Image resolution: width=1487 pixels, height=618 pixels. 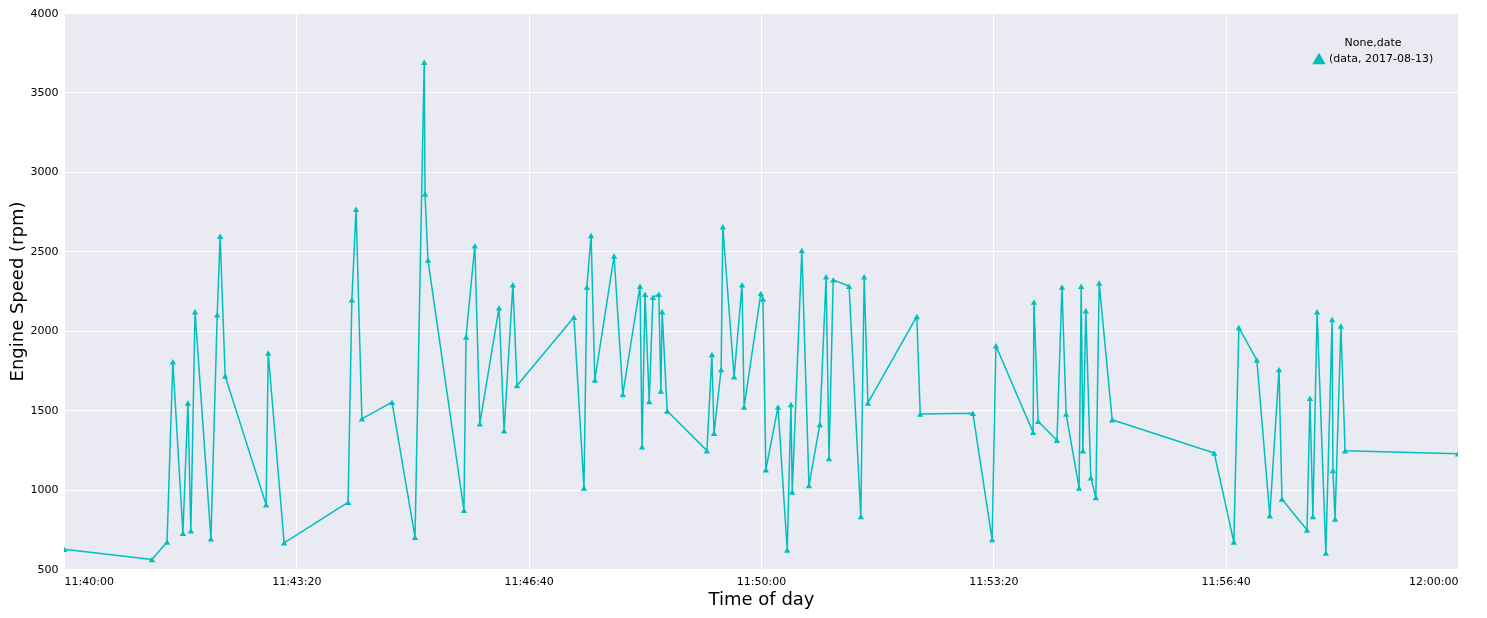 I want to click on y-tick-label: 500, so click(x=48, y=569).